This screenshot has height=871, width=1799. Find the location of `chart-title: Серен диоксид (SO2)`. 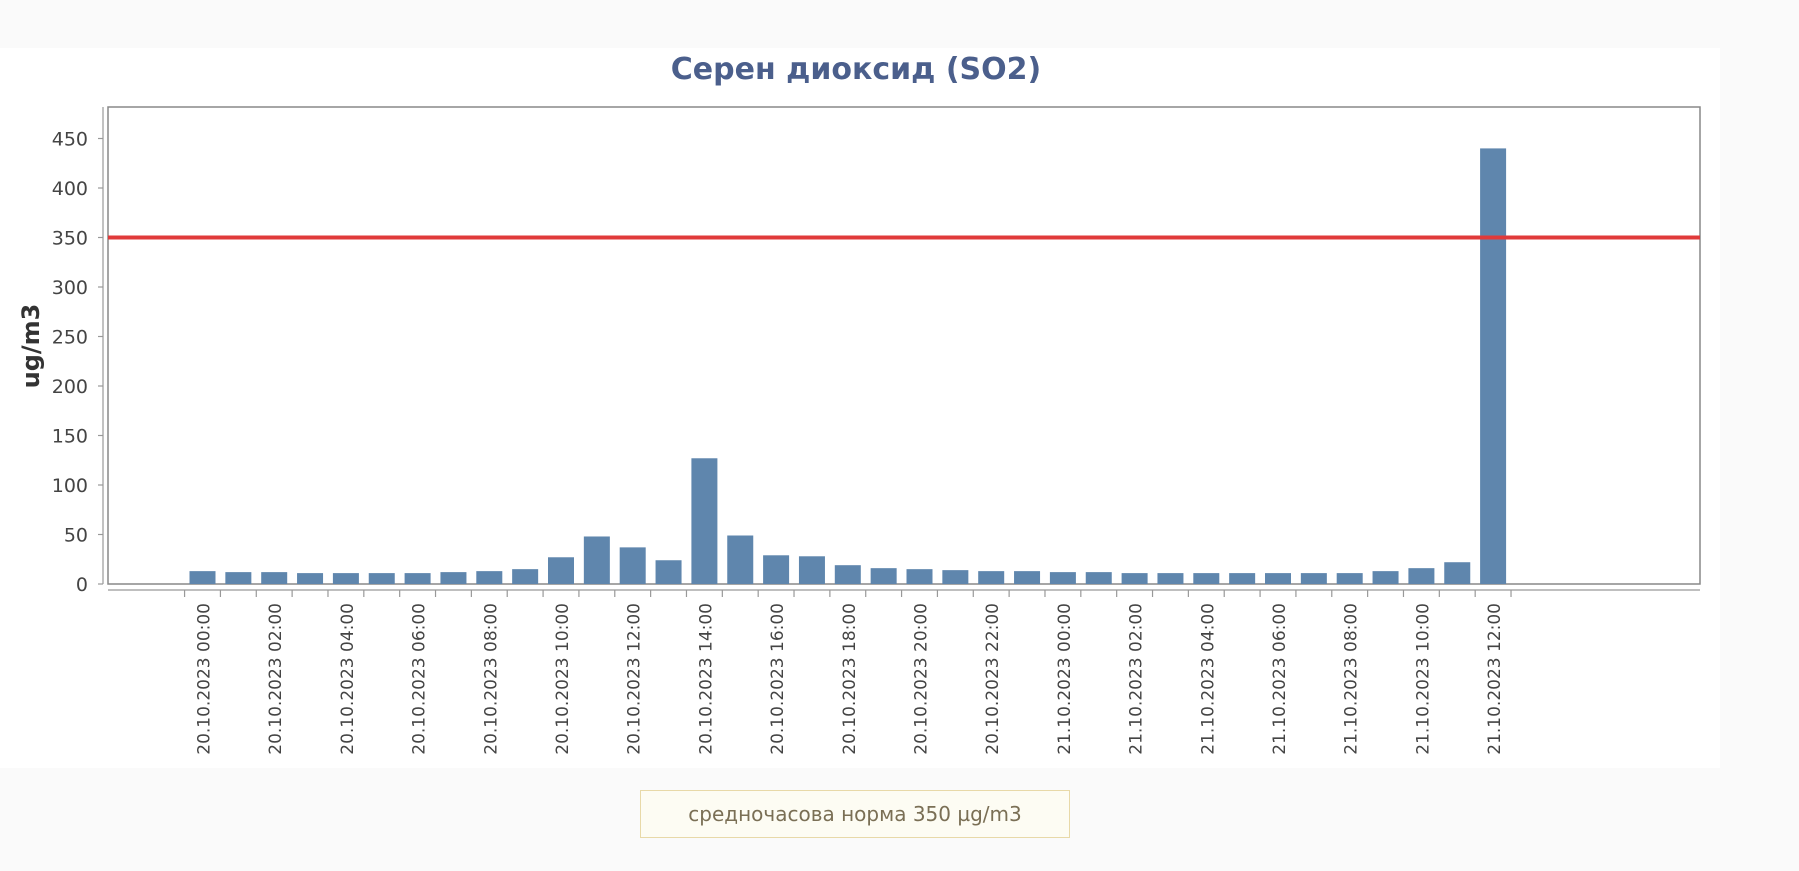

chart-title: Серен диоксид (SO2) is located at coordinates (856, 69).